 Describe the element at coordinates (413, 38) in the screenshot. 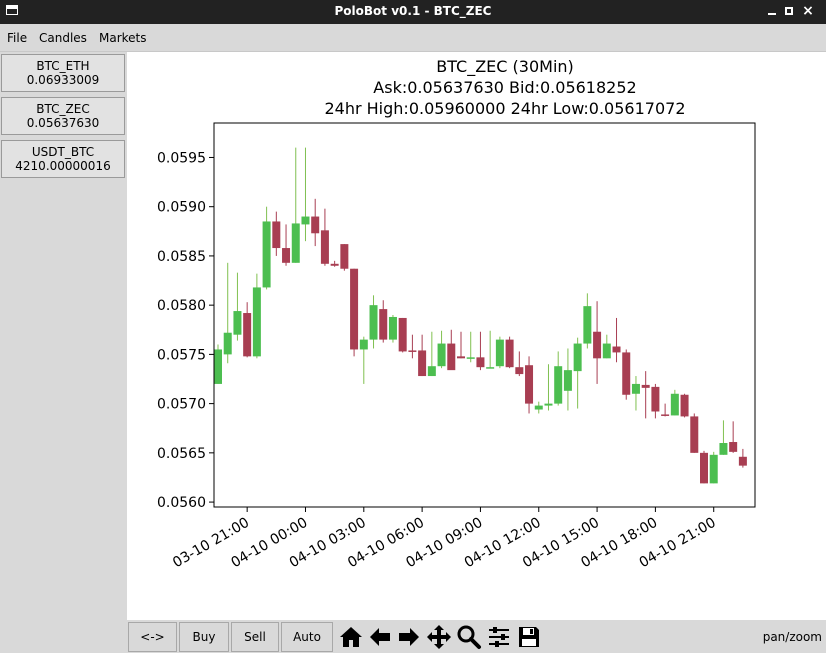

I see `menu-bar: File Candles Markets` at that location.